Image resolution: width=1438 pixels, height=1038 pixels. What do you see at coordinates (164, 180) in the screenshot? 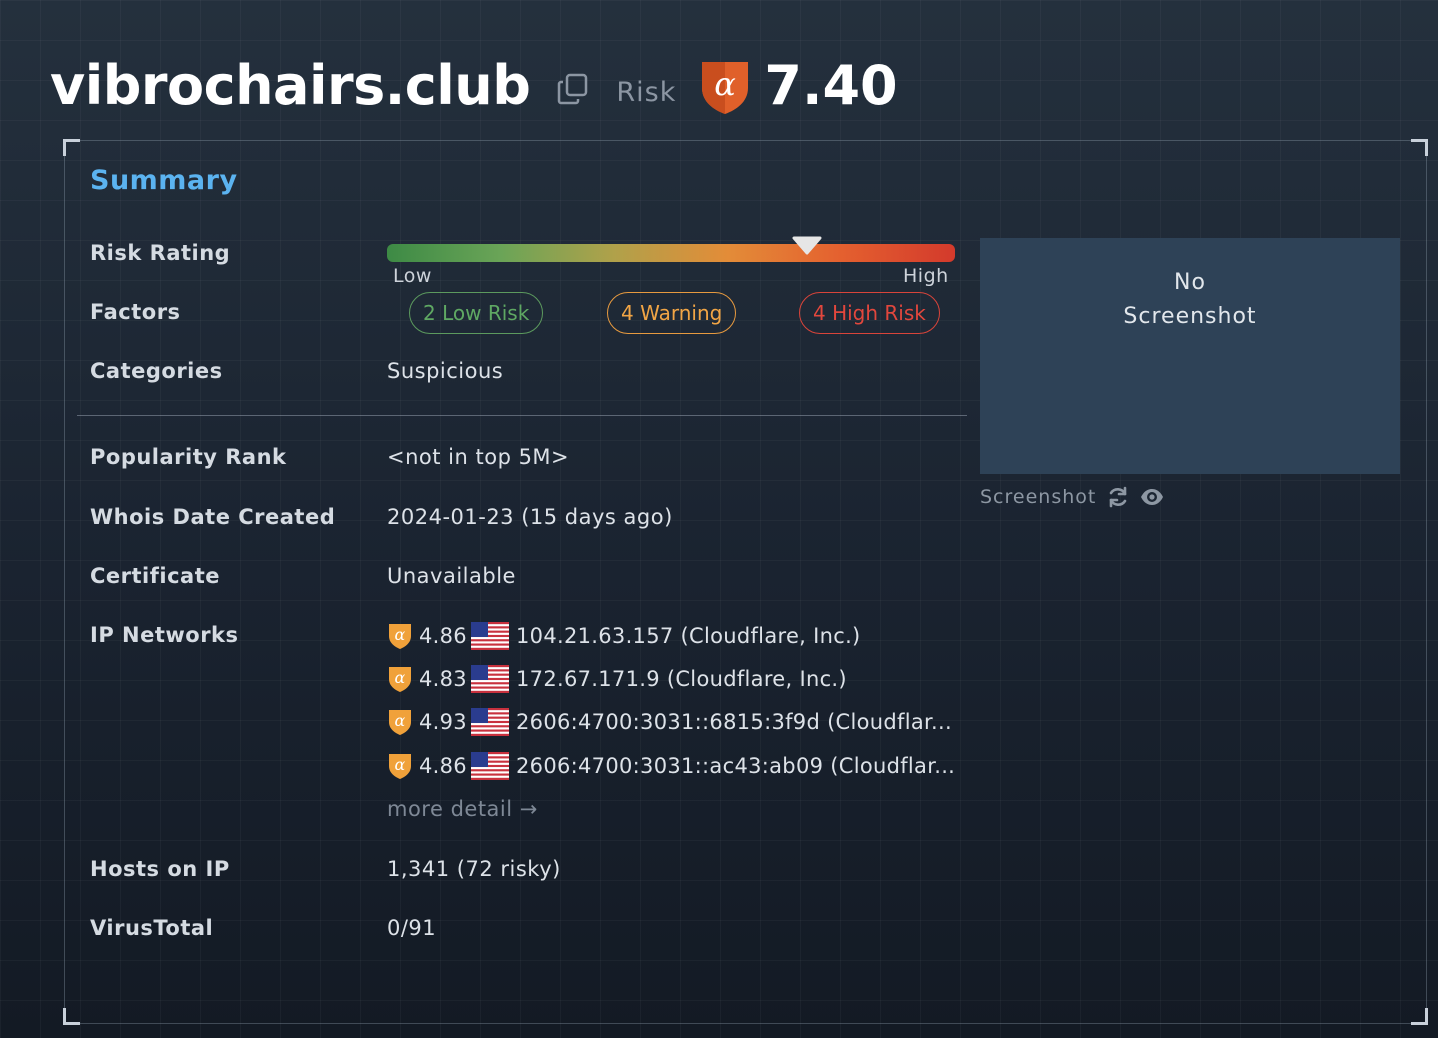
I see `summary-title: Summary` at bounding box center [164, 180].